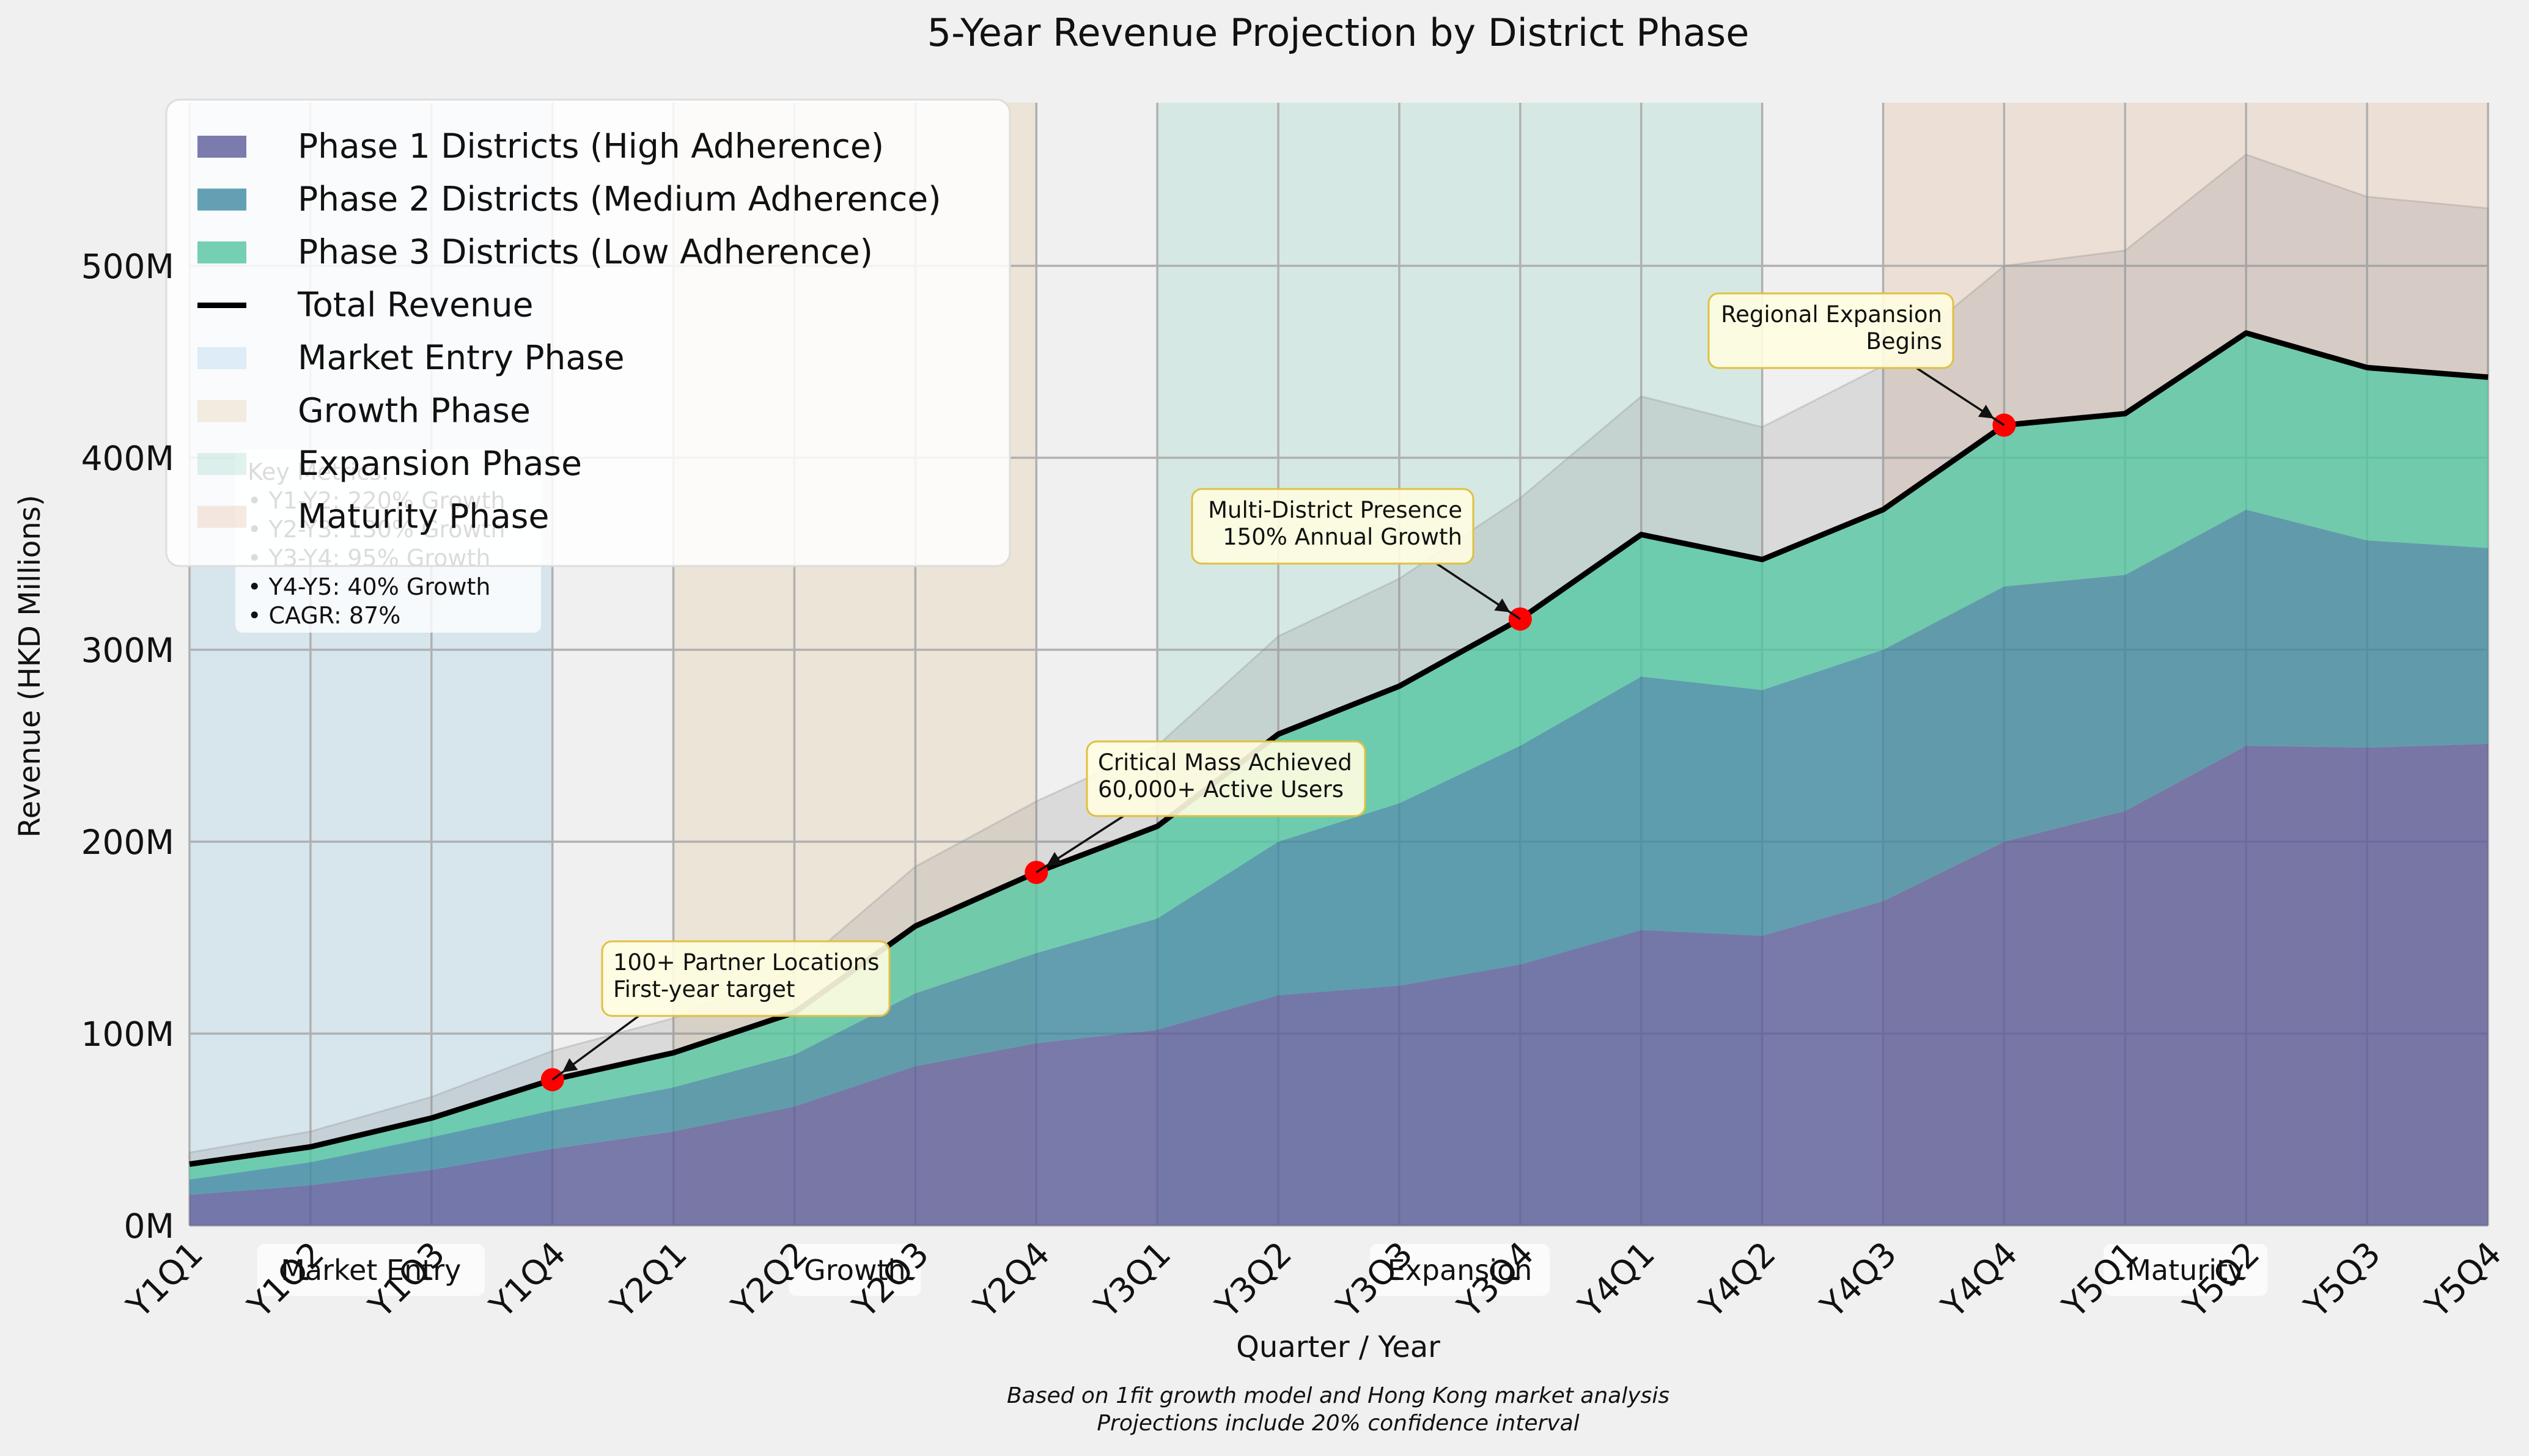  I want to click on y-tick-label: 200M, so click(128, 842).